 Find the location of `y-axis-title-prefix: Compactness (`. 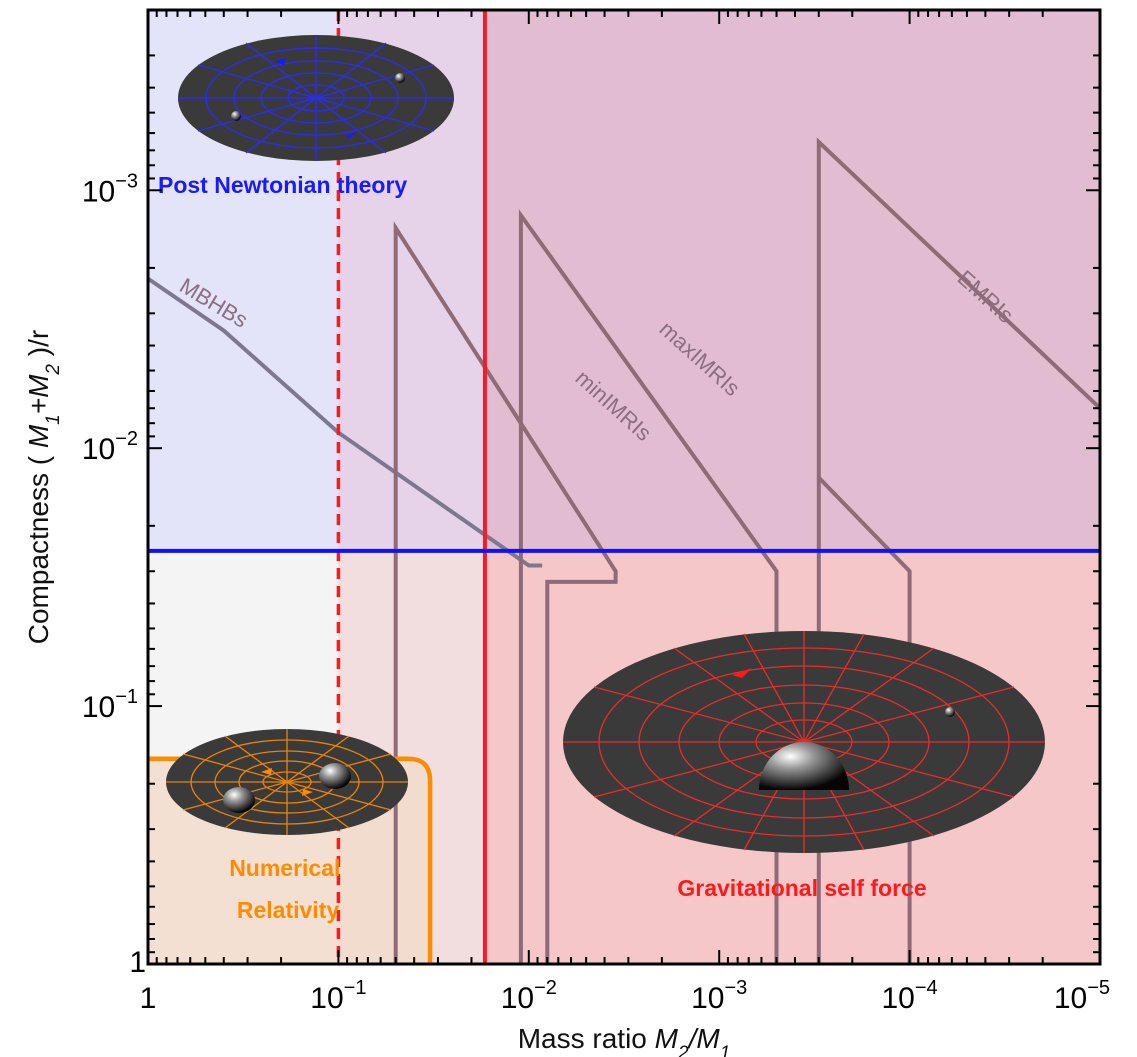

y-axis-title-prefix: Compactness ( is located at coordinates (38, 549).